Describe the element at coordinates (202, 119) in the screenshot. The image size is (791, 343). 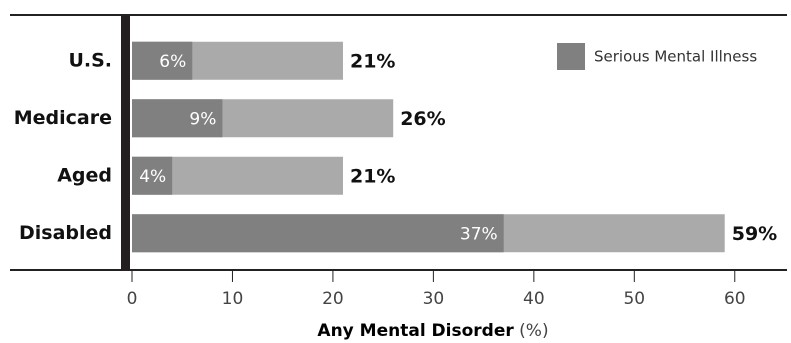
I see `inner-label: 9%` at that location.